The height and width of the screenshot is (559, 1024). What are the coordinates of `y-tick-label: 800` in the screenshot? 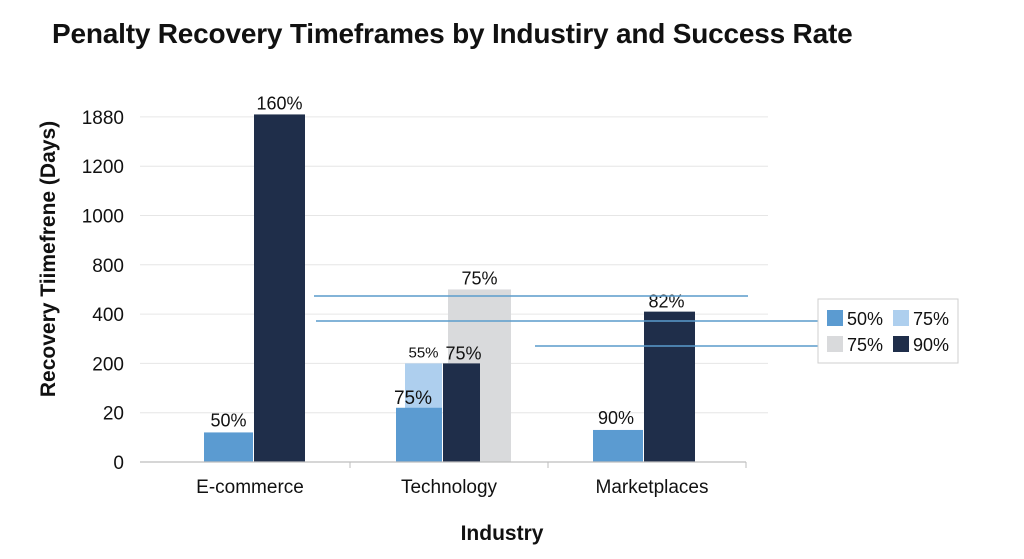 It's located at (108, 266).